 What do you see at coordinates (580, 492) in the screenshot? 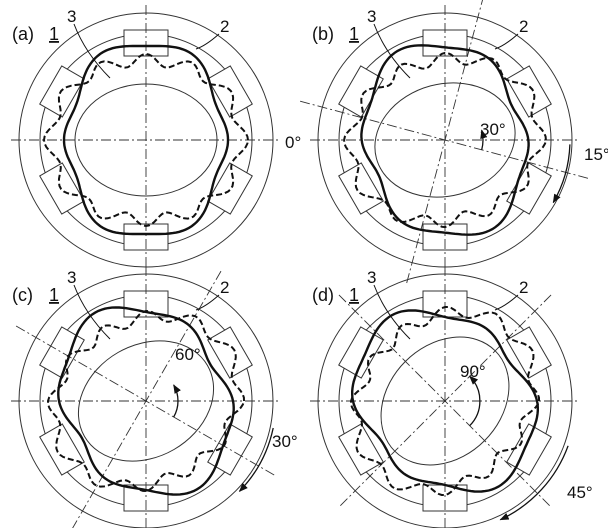
I see `outer-angle-label: 45°` at bounding box center [580, 492].